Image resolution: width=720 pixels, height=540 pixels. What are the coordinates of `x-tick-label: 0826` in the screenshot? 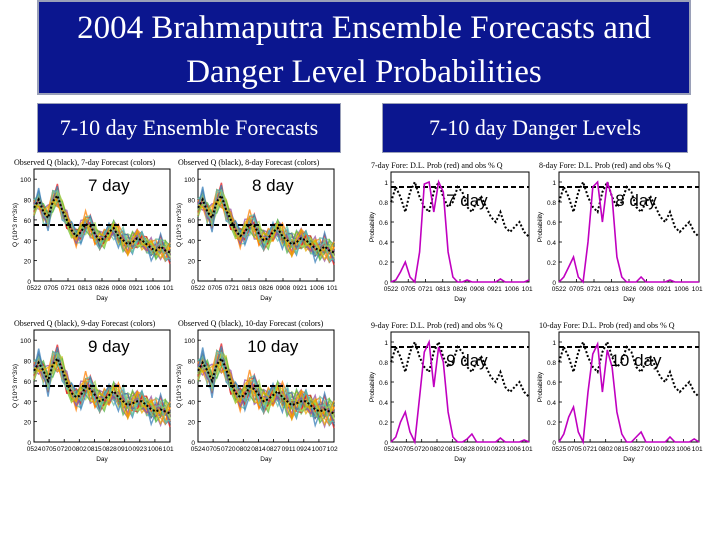 It's located at (460, 289).